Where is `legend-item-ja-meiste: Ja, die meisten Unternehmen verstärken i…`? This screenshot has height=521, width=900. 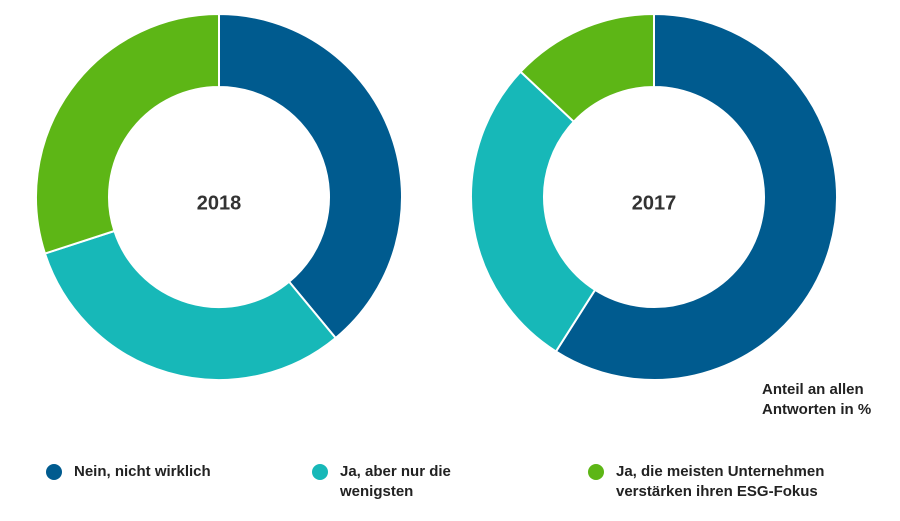 legend-item-ja-meiste: Ja, die meisten Unternehmen verstärken i… is located at coordinates (742, 482).